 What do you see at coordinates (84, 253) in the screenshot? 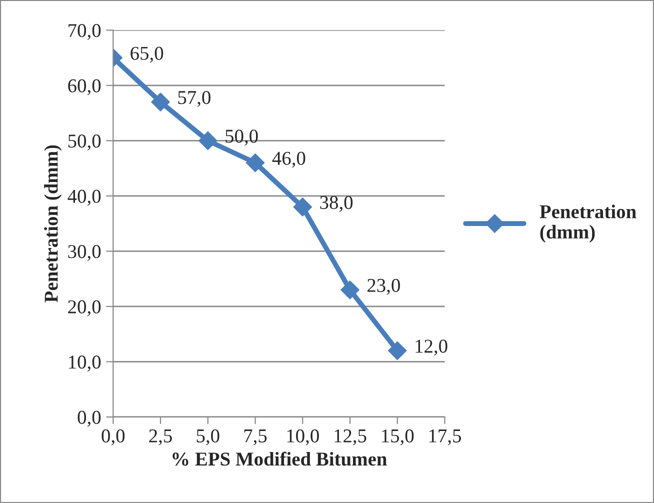
I see `y-tick-label: 30,0` at bounding box center [84, 253].